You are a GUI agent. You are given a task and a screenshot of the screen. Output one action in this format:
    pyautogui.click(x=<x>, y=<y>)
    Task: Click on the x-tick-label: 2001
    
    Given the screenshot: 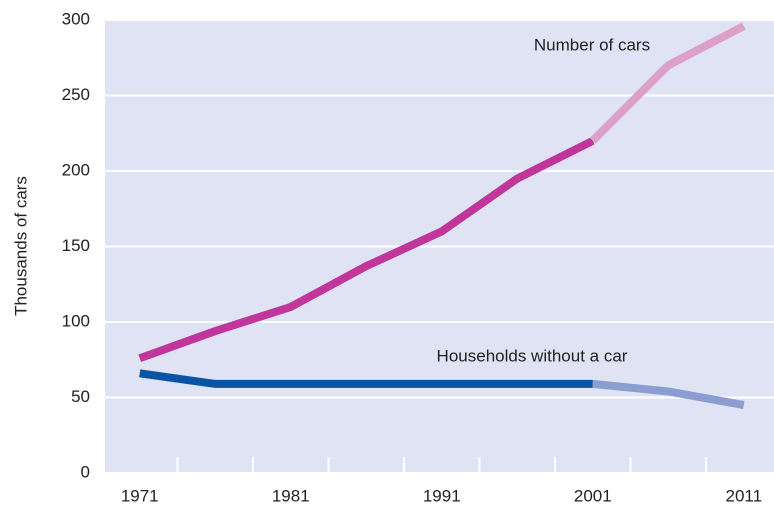 What is the action you would take?
    pyautogui.click(x=593, y=495)
    